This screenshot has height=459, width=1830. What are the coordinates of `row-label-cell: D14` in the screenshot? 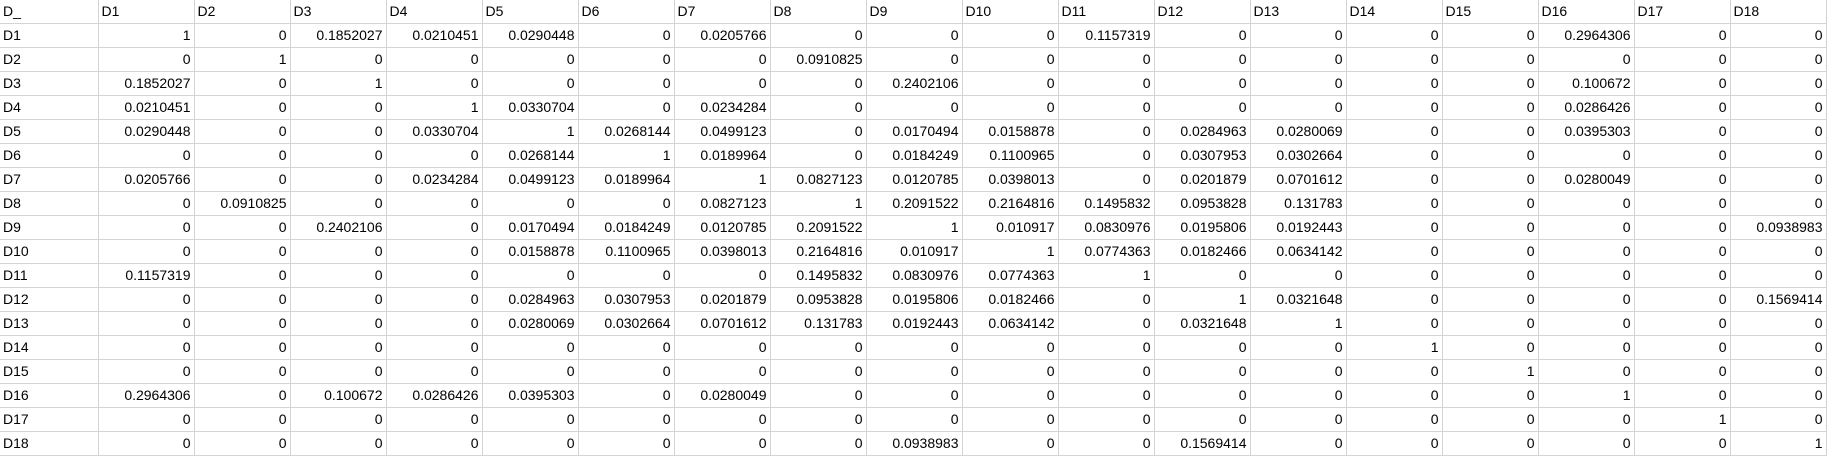 It's located at (49, 347).